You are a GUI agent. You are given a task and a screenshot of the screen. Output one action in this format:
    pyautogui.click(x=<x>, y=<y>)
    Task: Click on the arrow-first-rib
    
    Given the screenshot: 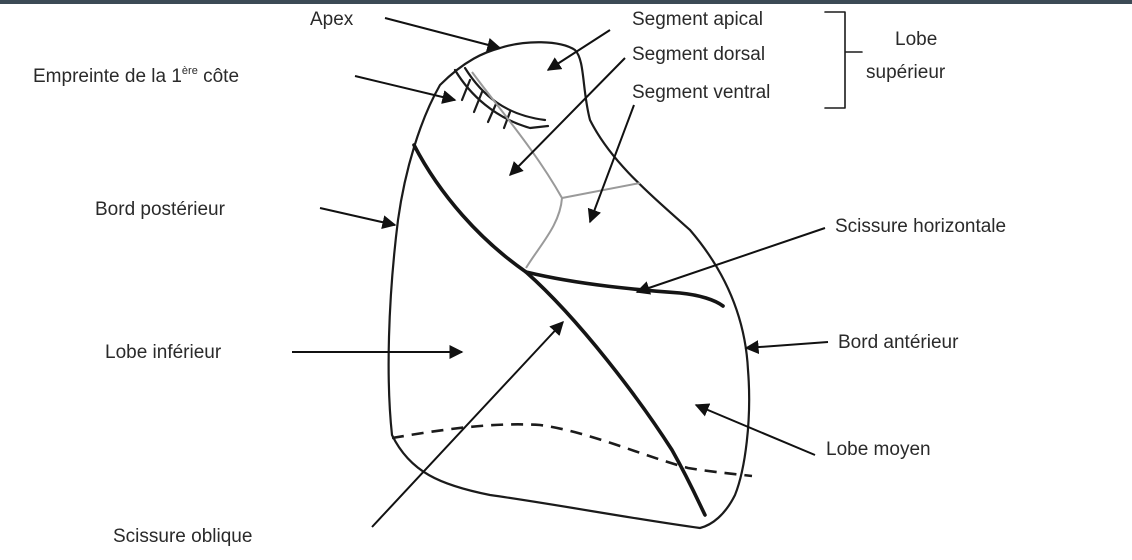 What is the action you would take?
    pyautogui.click(x=405, y=89)
    